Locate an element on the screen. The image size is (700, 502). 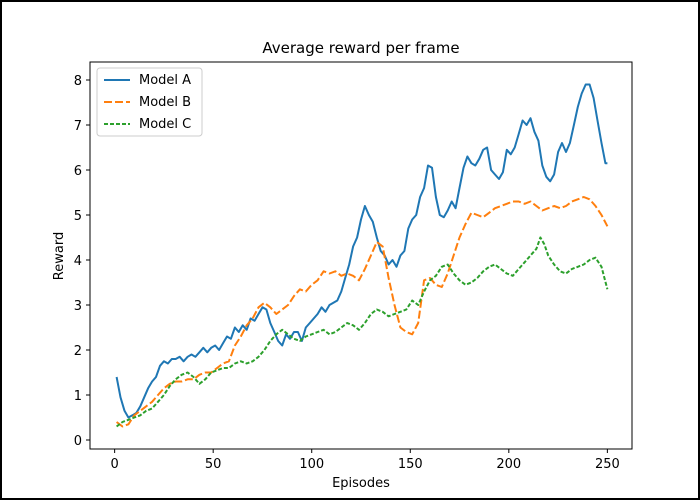
chart-title: Average reward per frame is located at coordinates (360, 48).